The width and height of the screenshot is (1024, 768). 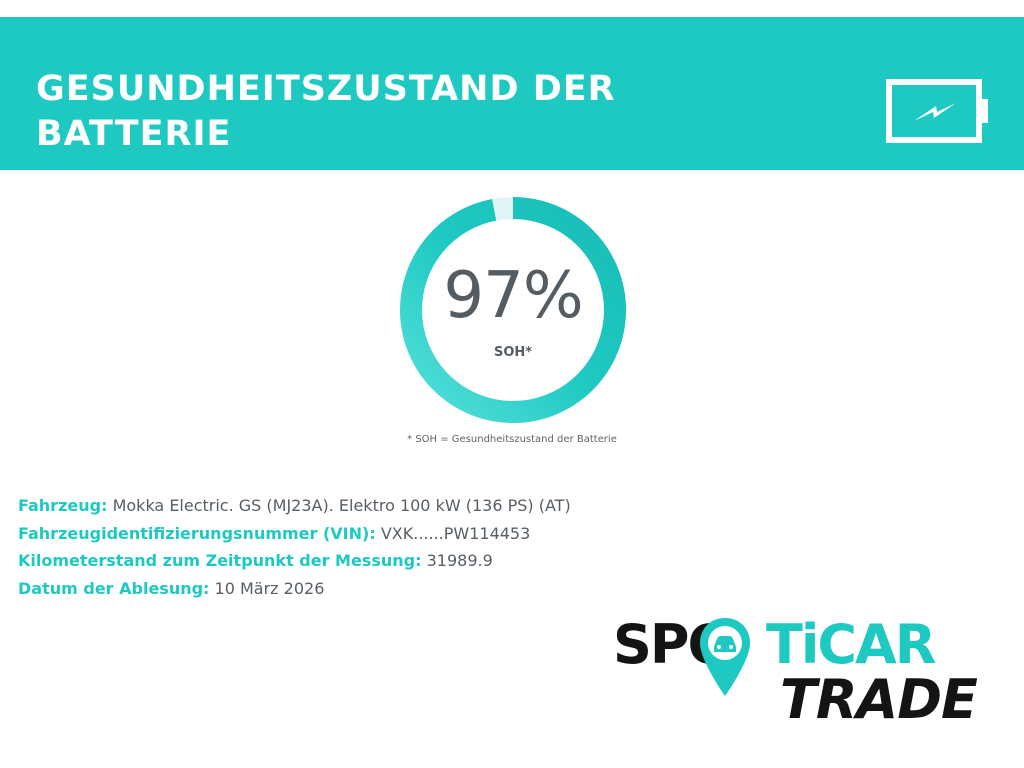 I want to click on logo-text-accent: TiCAR, so click(x=851, y=644).